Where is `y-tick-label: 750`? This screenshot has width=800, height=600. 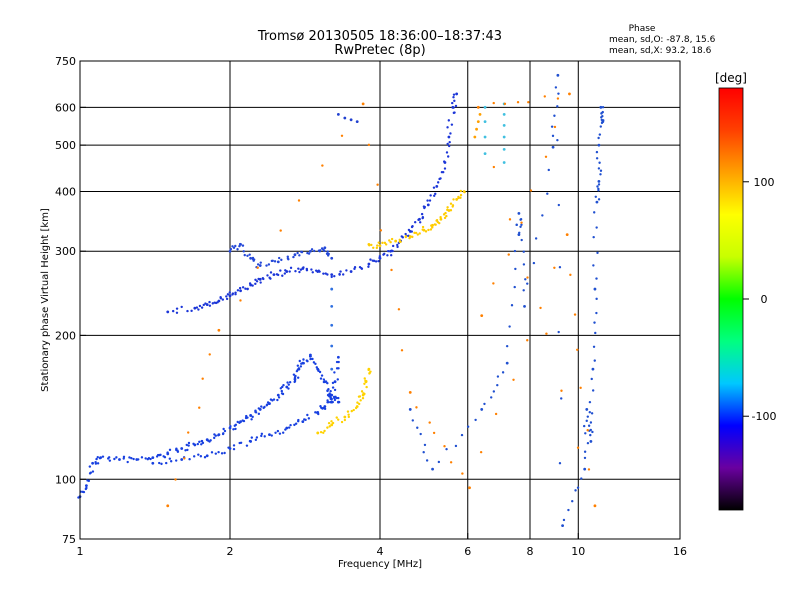
y-tick-label: 750 is located at coordinates (65, 61).